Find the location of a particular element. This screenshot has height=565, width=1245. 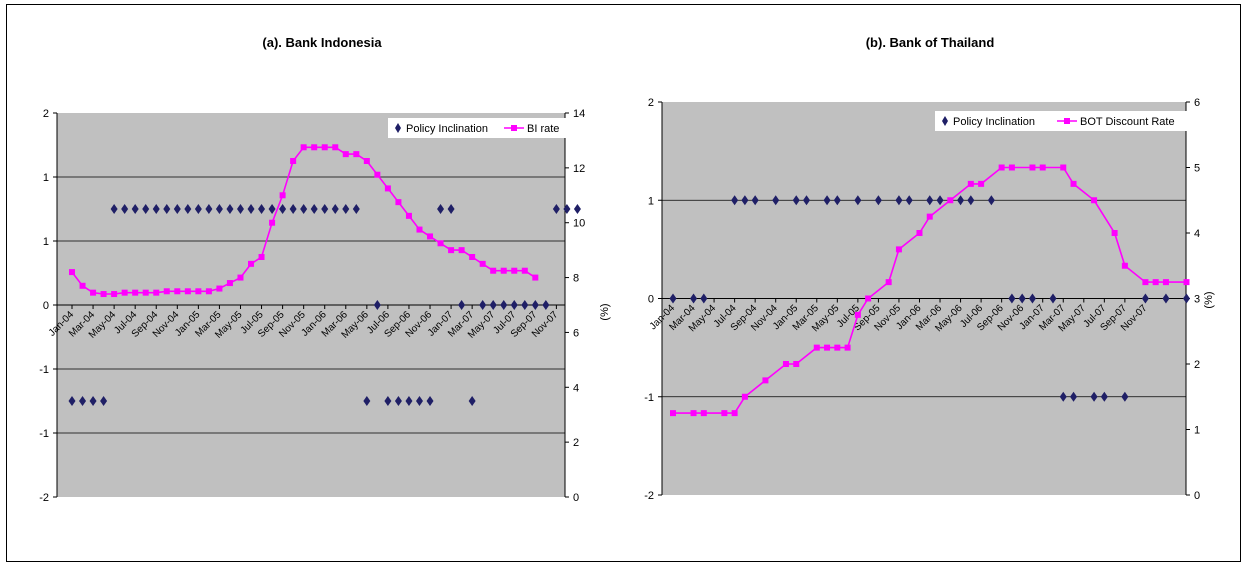

y2-tick-label: 2 is located at coordinates (1197, 365).